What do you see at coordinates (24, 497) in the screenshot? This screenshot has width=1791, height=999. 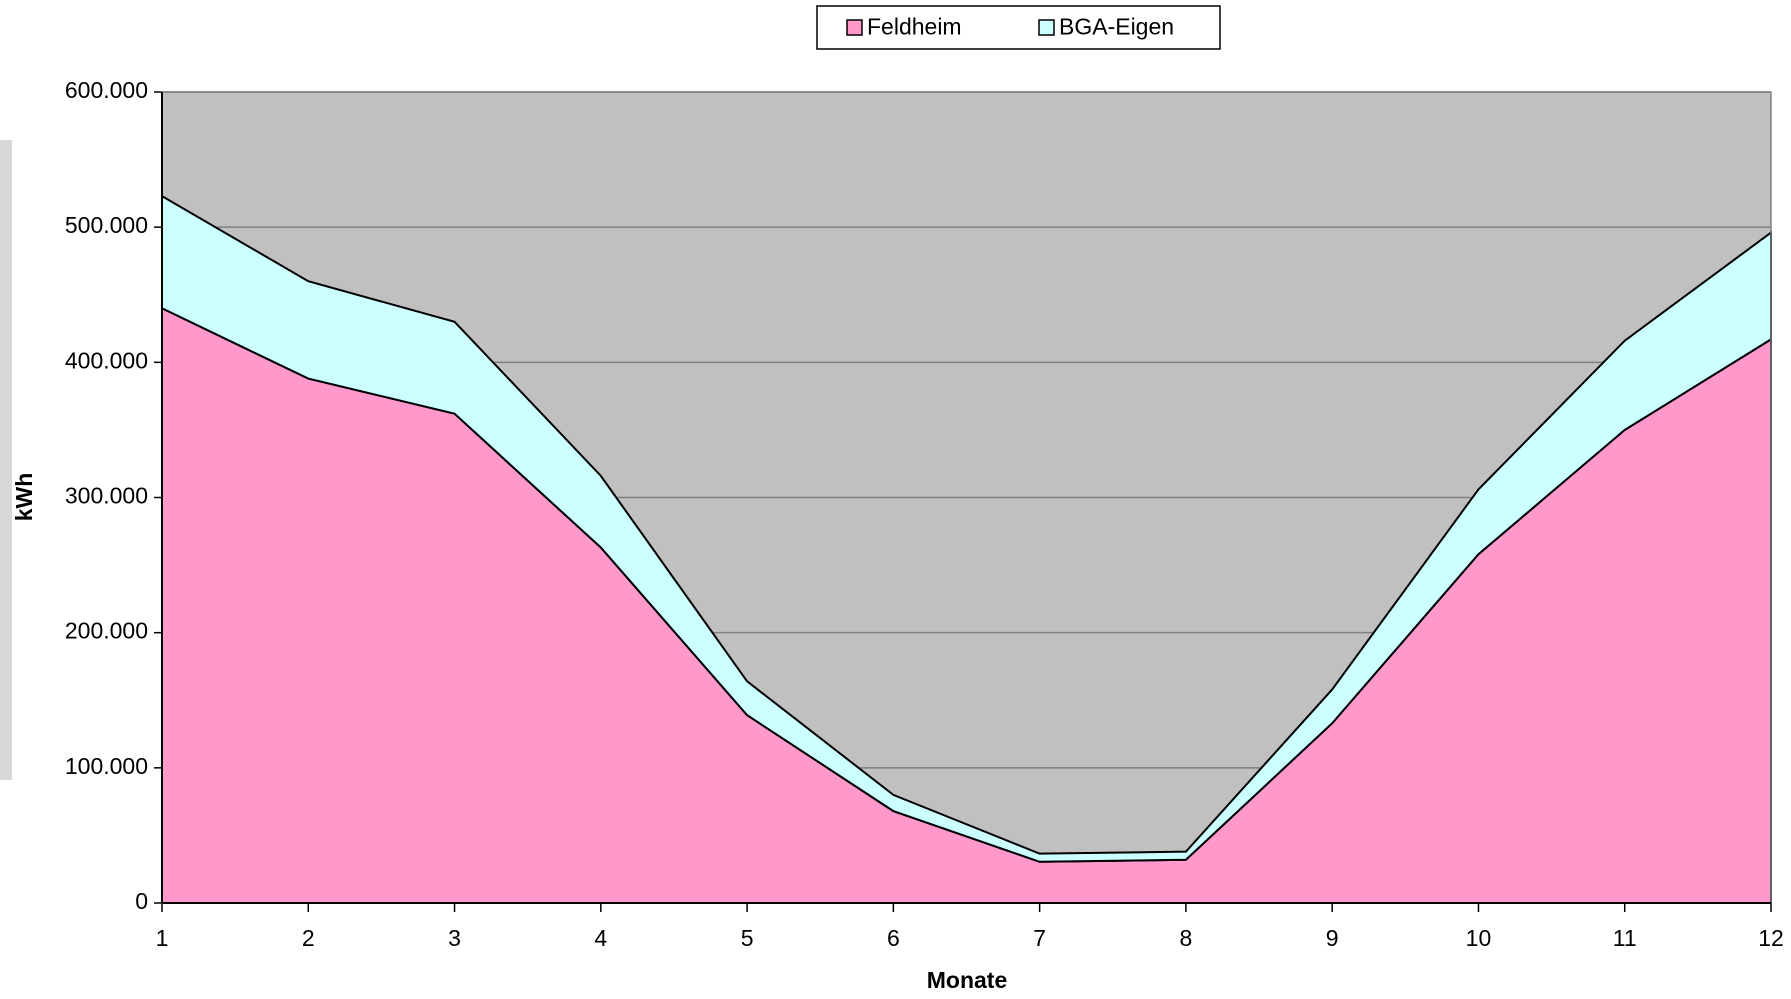 I see `y-axis-title: kWh` at bounding box center [24, 497].